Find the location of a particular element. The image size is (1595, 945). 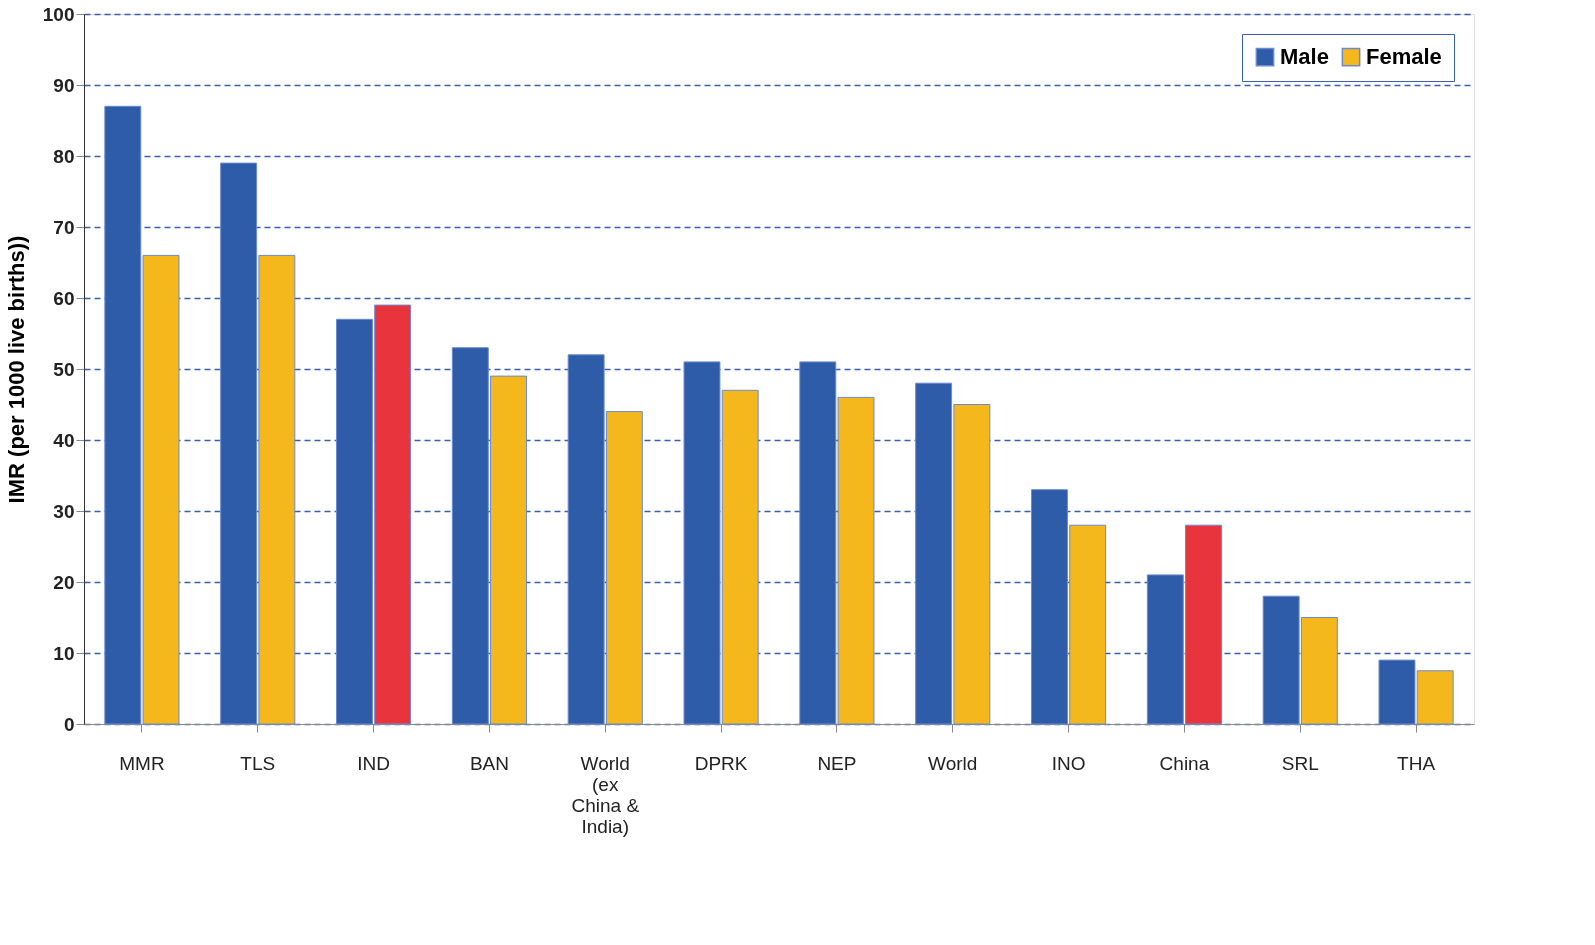

x-tick-label: TLS is located at coordinates (258, 763).